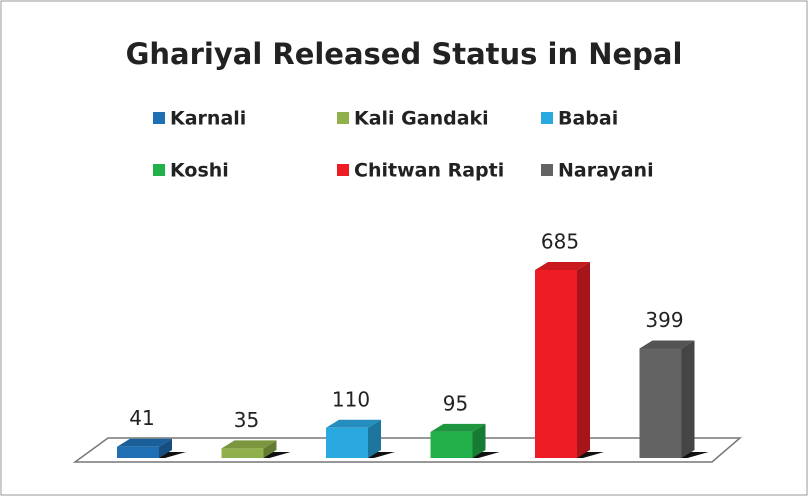 The width and height of the screenshot is (808, 496). I want to click on data-label: 95, so click(455, 403).